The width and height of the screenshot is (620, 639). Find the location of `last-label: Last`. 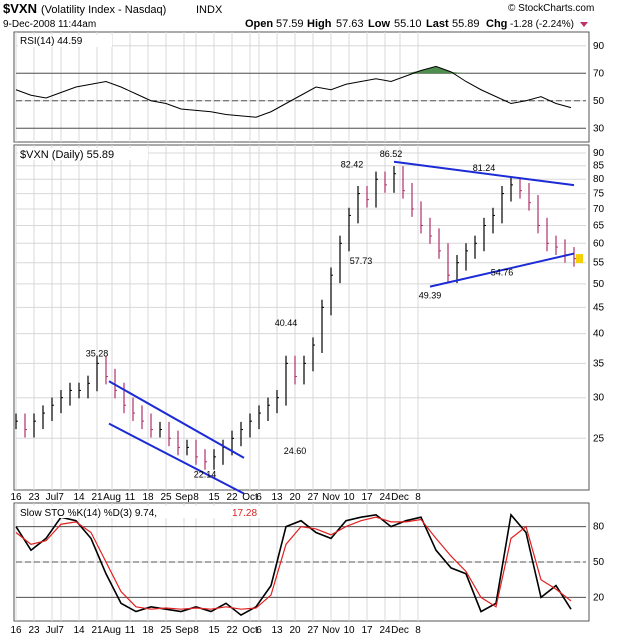

last-label: Last is located at coordinates (437, 24).